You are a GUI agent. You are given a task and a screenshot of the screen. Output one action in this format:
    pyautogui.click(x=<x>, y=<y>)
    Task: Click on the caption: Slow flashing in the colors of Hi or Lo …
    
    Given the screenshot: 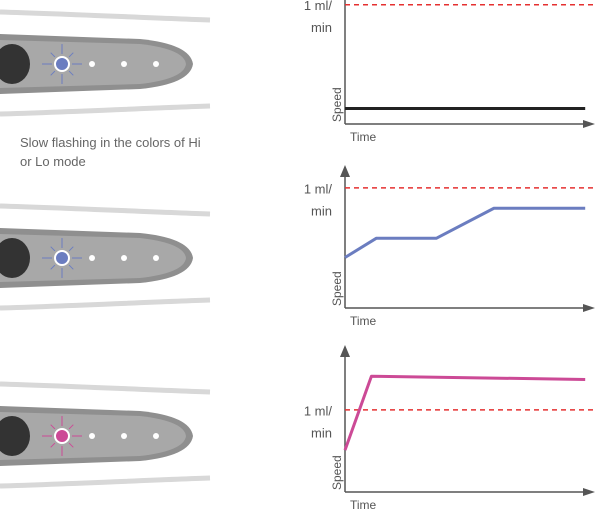 What is the action you would take?
    pyautogui.click(x=110, y=152)
    